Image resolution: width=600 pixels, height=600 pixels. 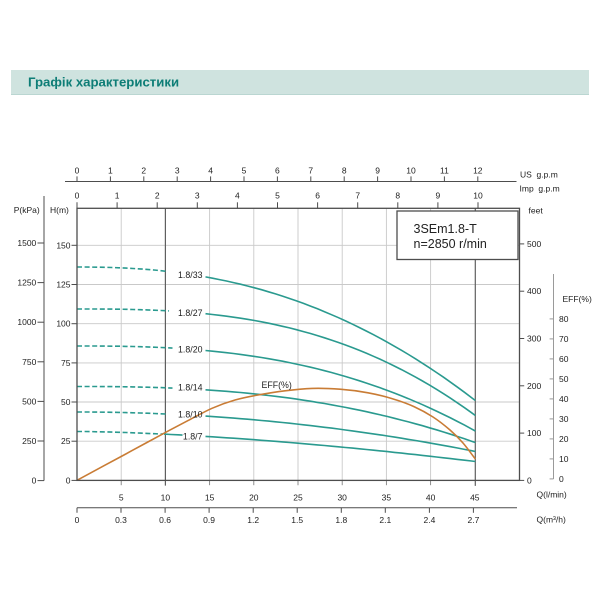 I want to click on svg-text: 0.3, so click(x=121, y=520).